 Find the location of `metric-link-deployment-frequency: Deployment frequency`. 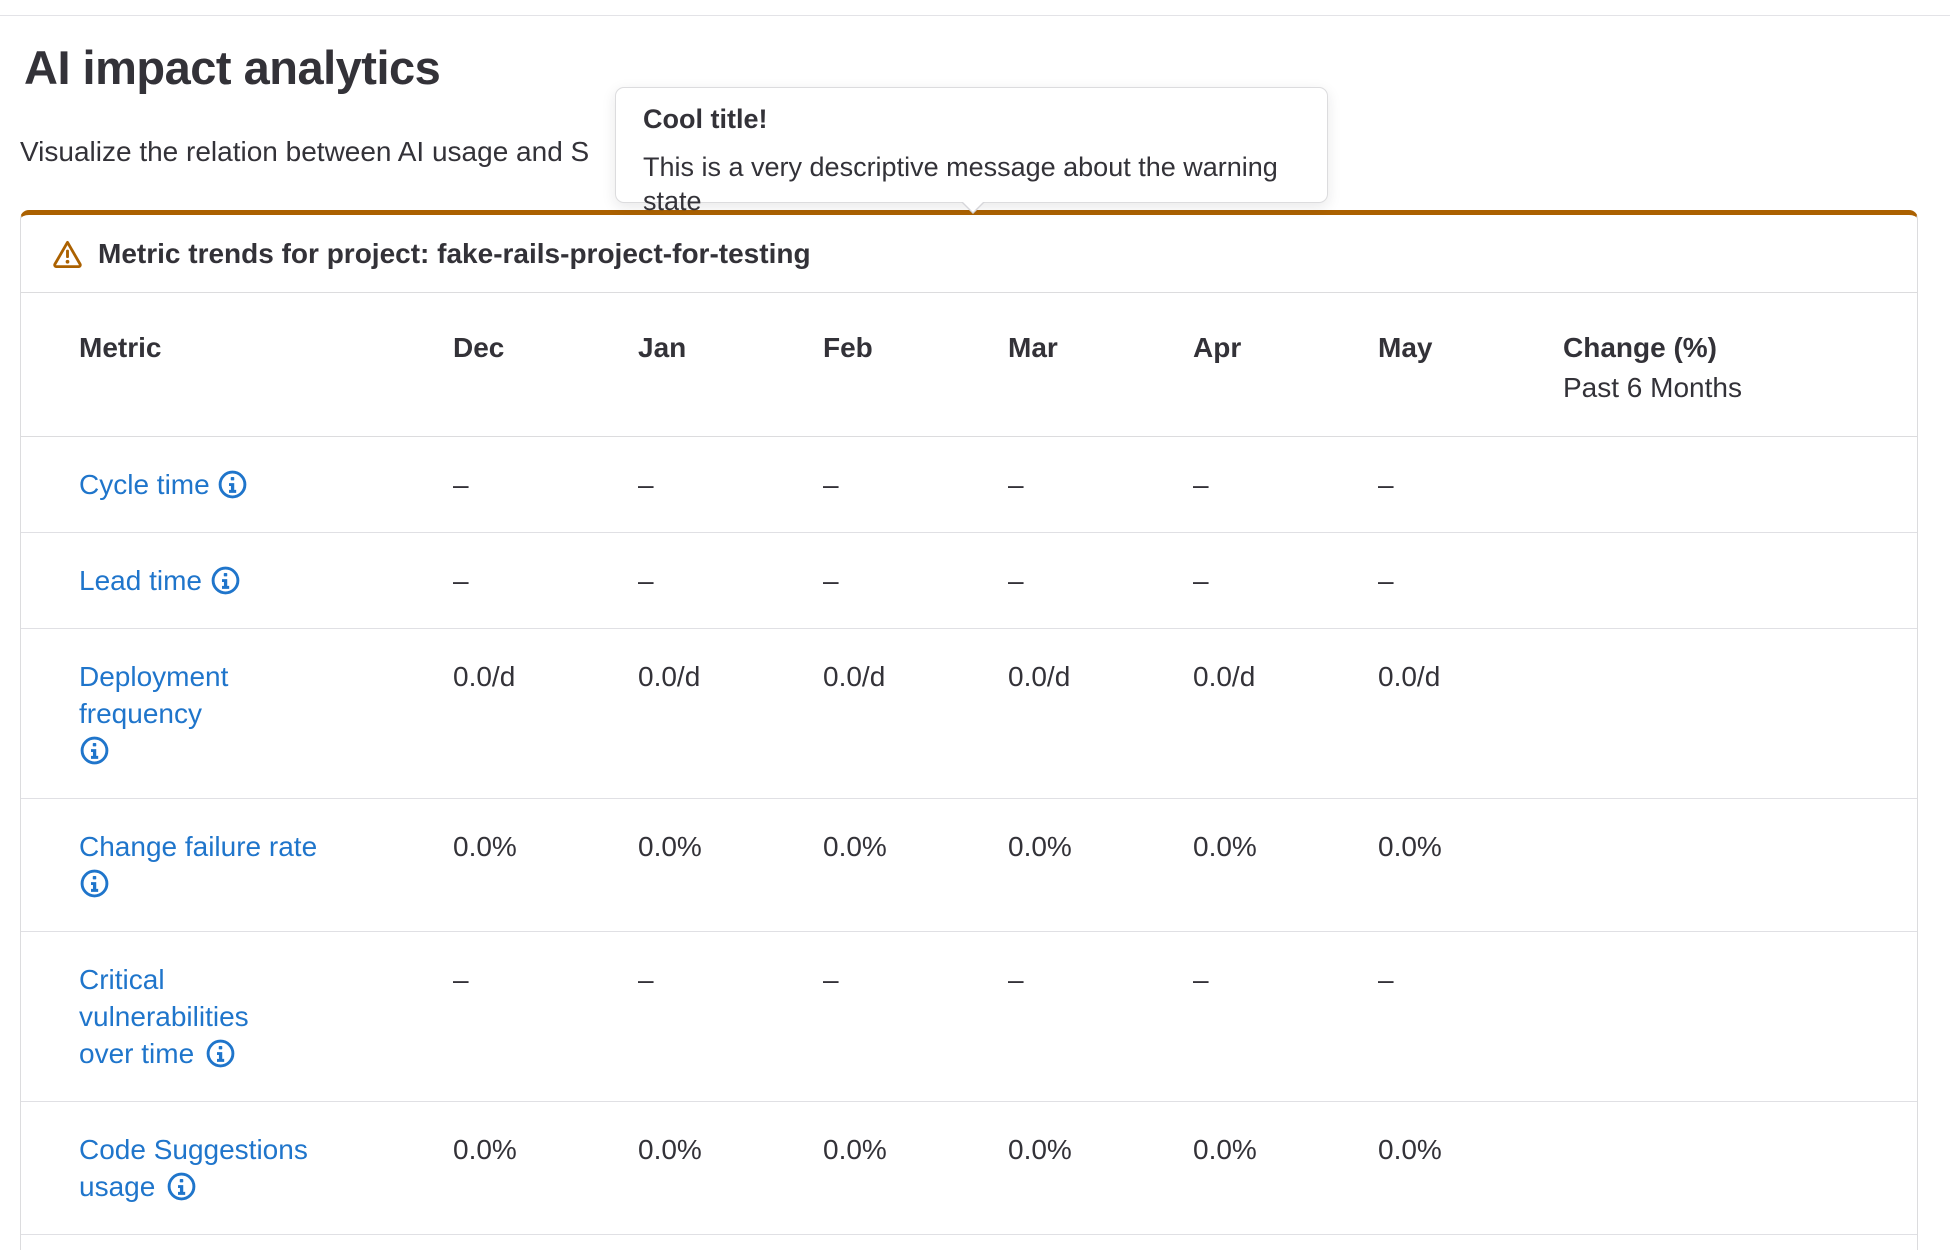

metric-link-deployment-frequency: Deployment frequency is located at coordinates (206, 715).